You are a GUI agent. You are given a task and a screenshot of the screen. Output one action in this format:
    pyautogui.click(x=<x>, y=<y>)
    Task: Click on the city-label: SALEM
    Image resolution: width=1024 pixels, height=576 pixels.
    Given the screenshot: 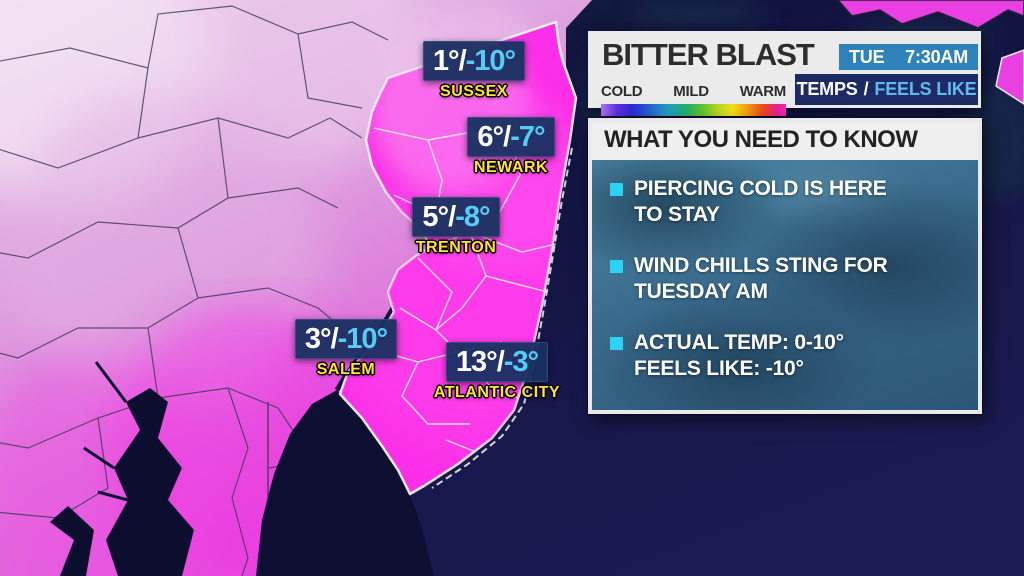 What is the action you would take?
    pyautogui.click(x=346, y=369)
    